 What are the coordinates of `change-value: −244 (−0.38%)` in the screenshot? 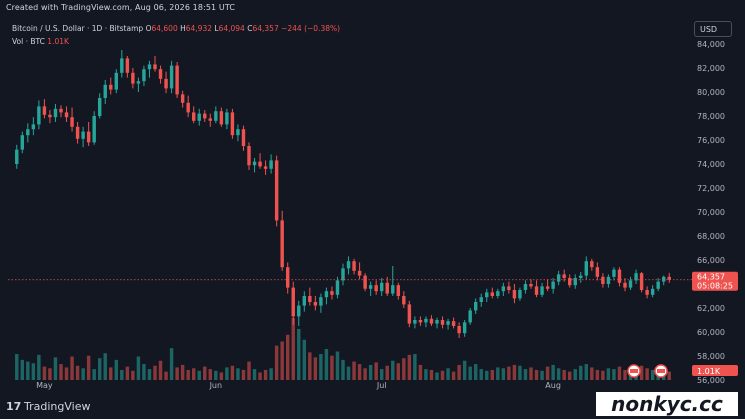 It's located at (311, 28).